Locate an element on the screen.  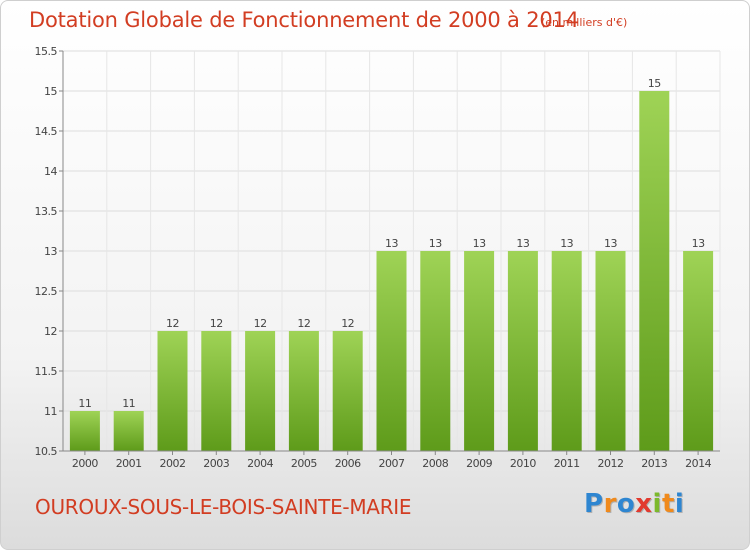
x-tick-label: 2001 is located at coordinates (129, 463).